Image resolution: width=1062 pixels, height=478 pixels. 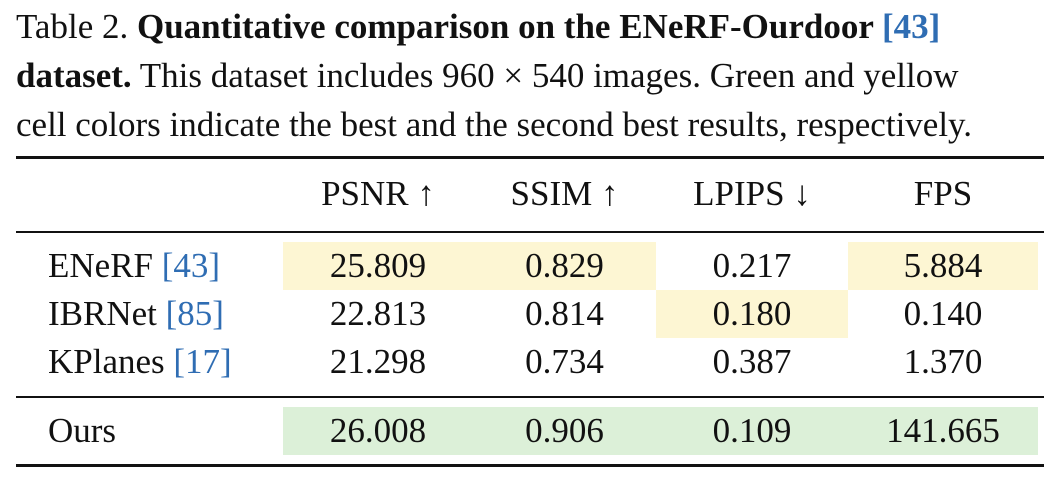 I want to click on cell-enerf-psnr: 25.809, so click(x=378, y=266).